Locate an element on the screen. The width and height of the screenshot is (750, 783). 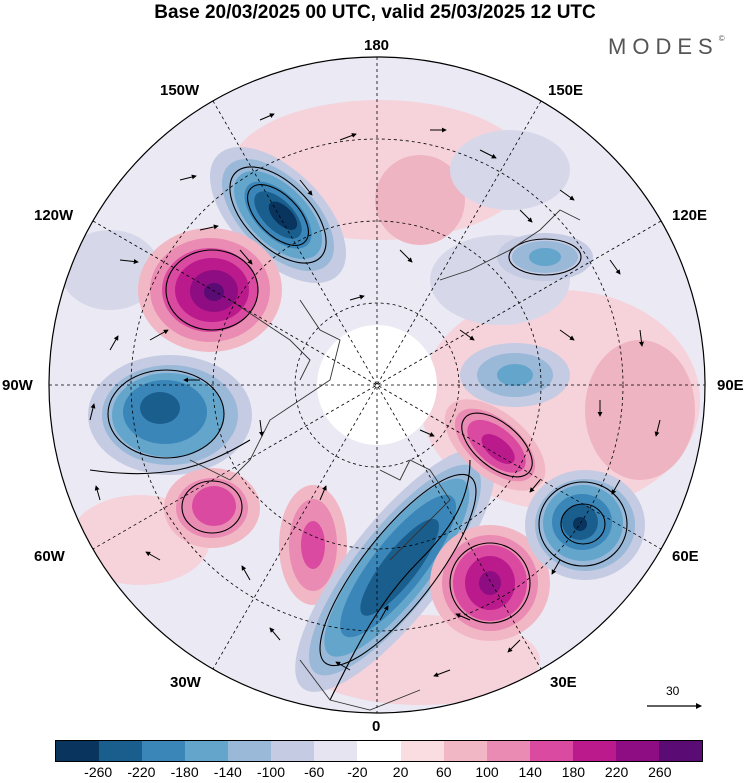
lon-label-150e: 150E is located at coordinates (566, 90).